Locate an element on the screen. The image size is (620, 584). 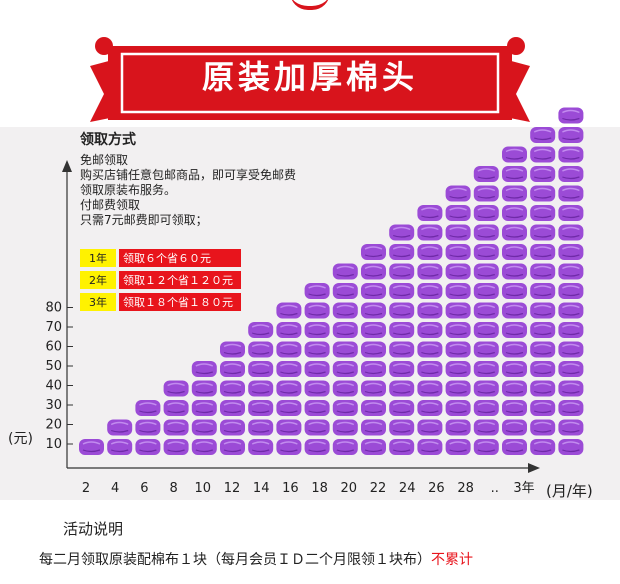
offer-row: 2年 领取１２个省１２０元 is located at coordinates (160, 280).